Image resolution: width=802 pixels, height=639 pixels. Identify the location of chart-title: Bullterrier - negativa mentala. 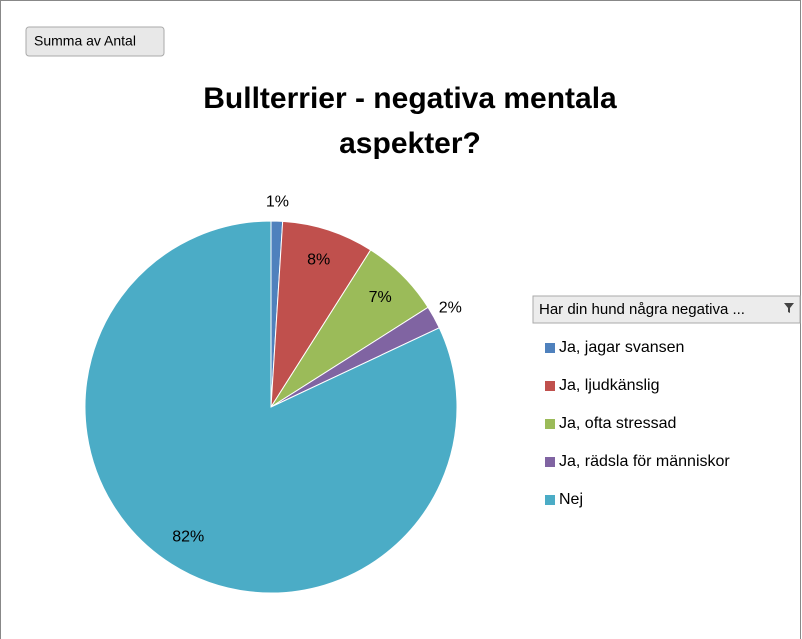
(410, 98).